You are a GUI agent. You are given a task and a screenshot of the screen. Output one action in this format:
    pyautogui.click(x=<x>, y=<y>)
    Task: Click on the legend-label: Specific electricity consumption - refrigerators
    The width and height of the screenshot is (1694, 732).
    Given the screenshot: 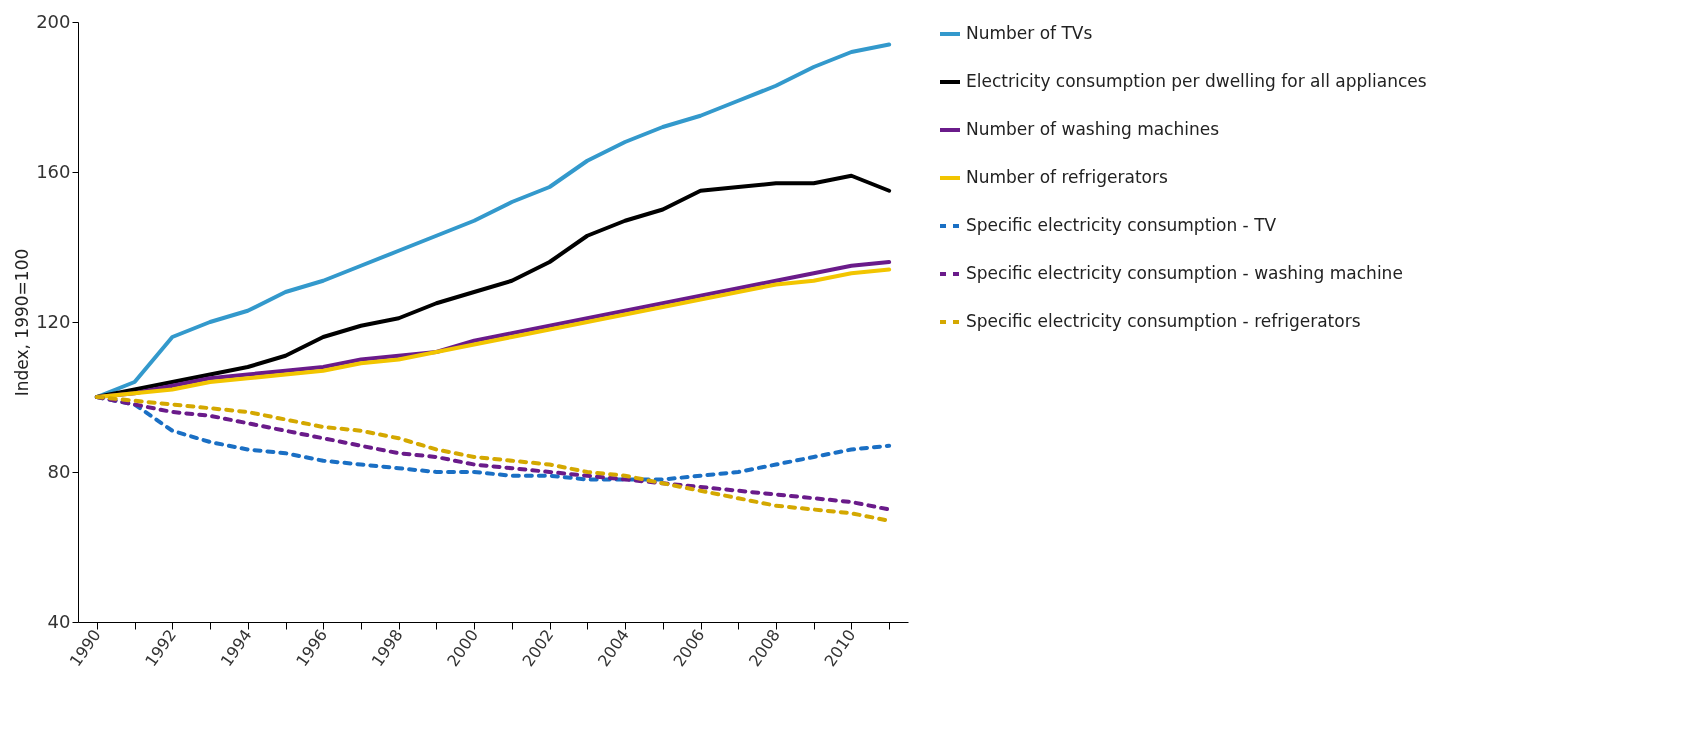 What is the action you would take?
    pyautogui.click(x=1163, y=321)
    